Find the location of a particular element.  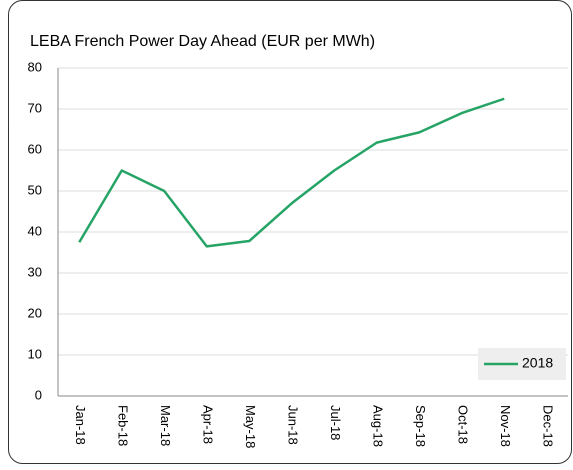

x-tick-label: Nov-18 is located at coordinates (505, 426).